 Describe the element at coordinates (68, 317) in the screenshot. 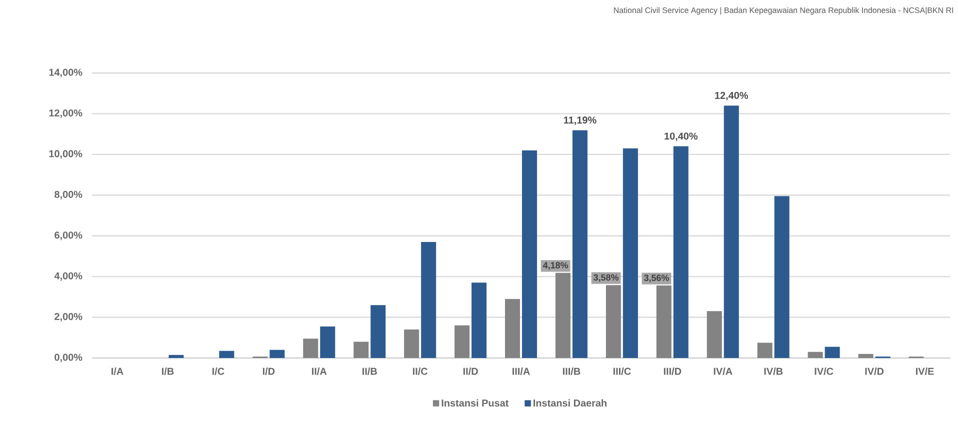

I see `y-tick-label: 2,00%` at that location.